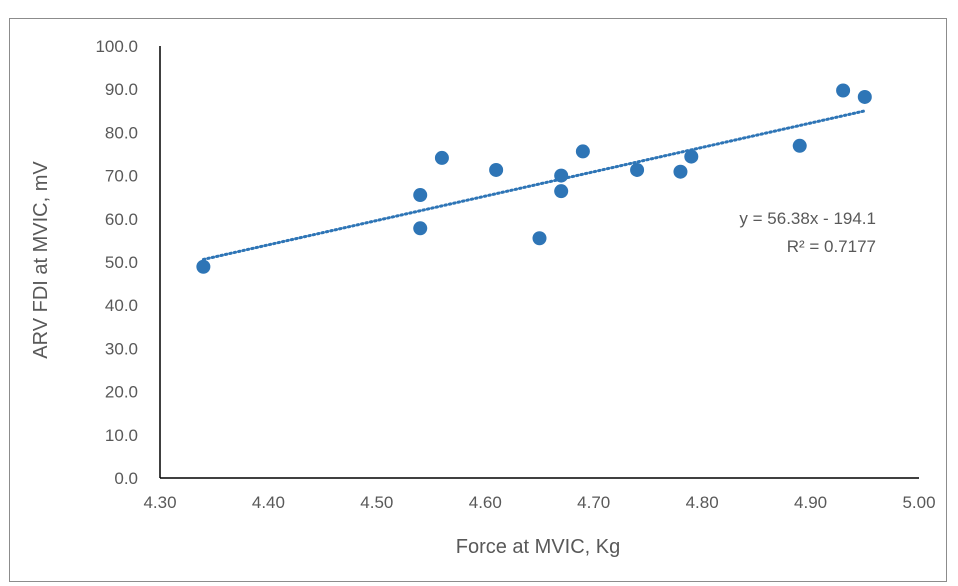 Image resolution: width=958 pixels, height=586 pixels. What do you see at coordinates (918, 502) in the screenshot?
I see `x-tick-label: 5.00` at bounding box center [918, 502].